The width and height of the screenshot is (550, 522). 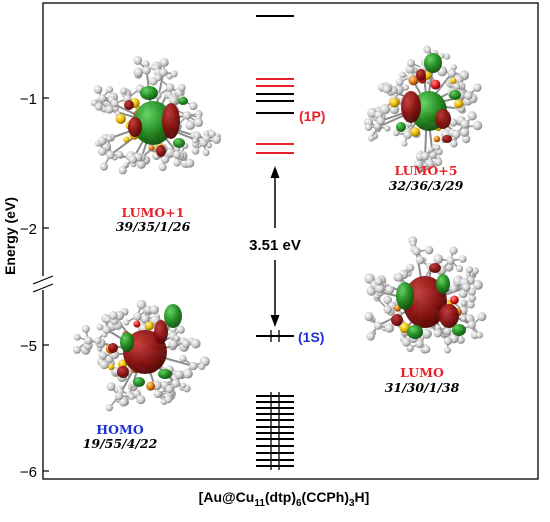 What do you see at coordinates (275, 431) in the screenshot?
I see `occupied-levels` at bounding box center [275, 431].